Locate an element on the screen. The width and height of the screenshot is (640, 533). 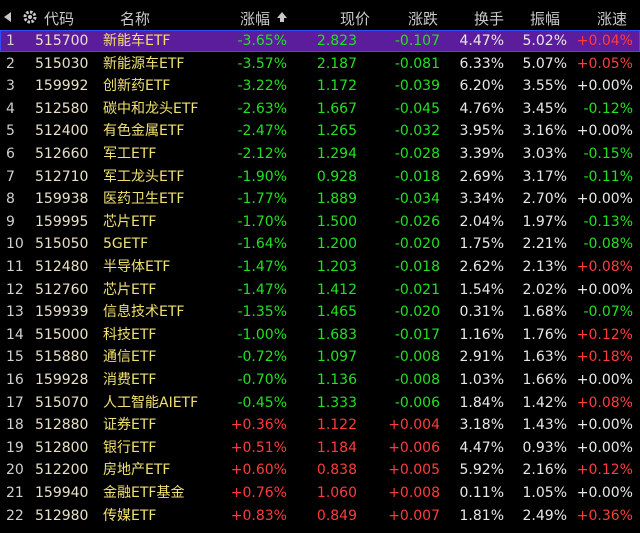
change-pct: -3.57% is located at coordinates (262, 63).